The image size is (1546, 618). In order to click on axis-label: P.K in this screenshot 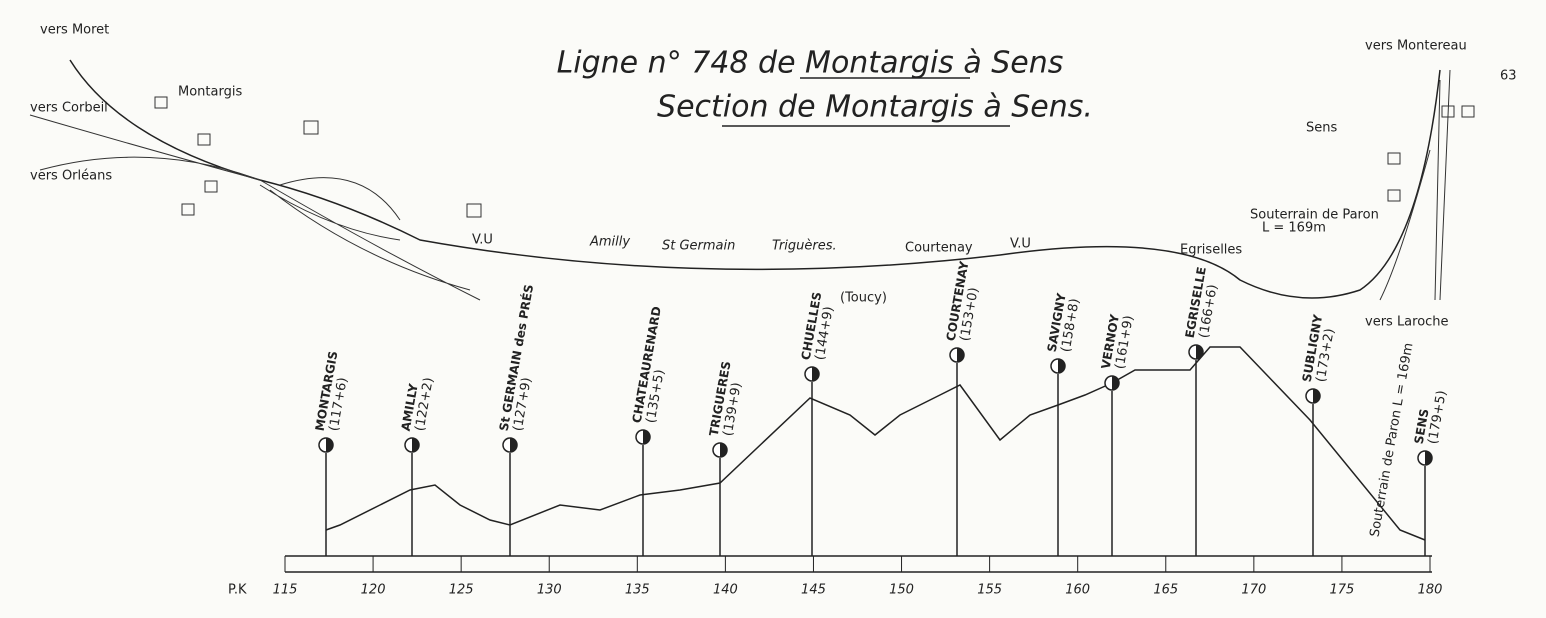, I will do `click(237, 590)`.